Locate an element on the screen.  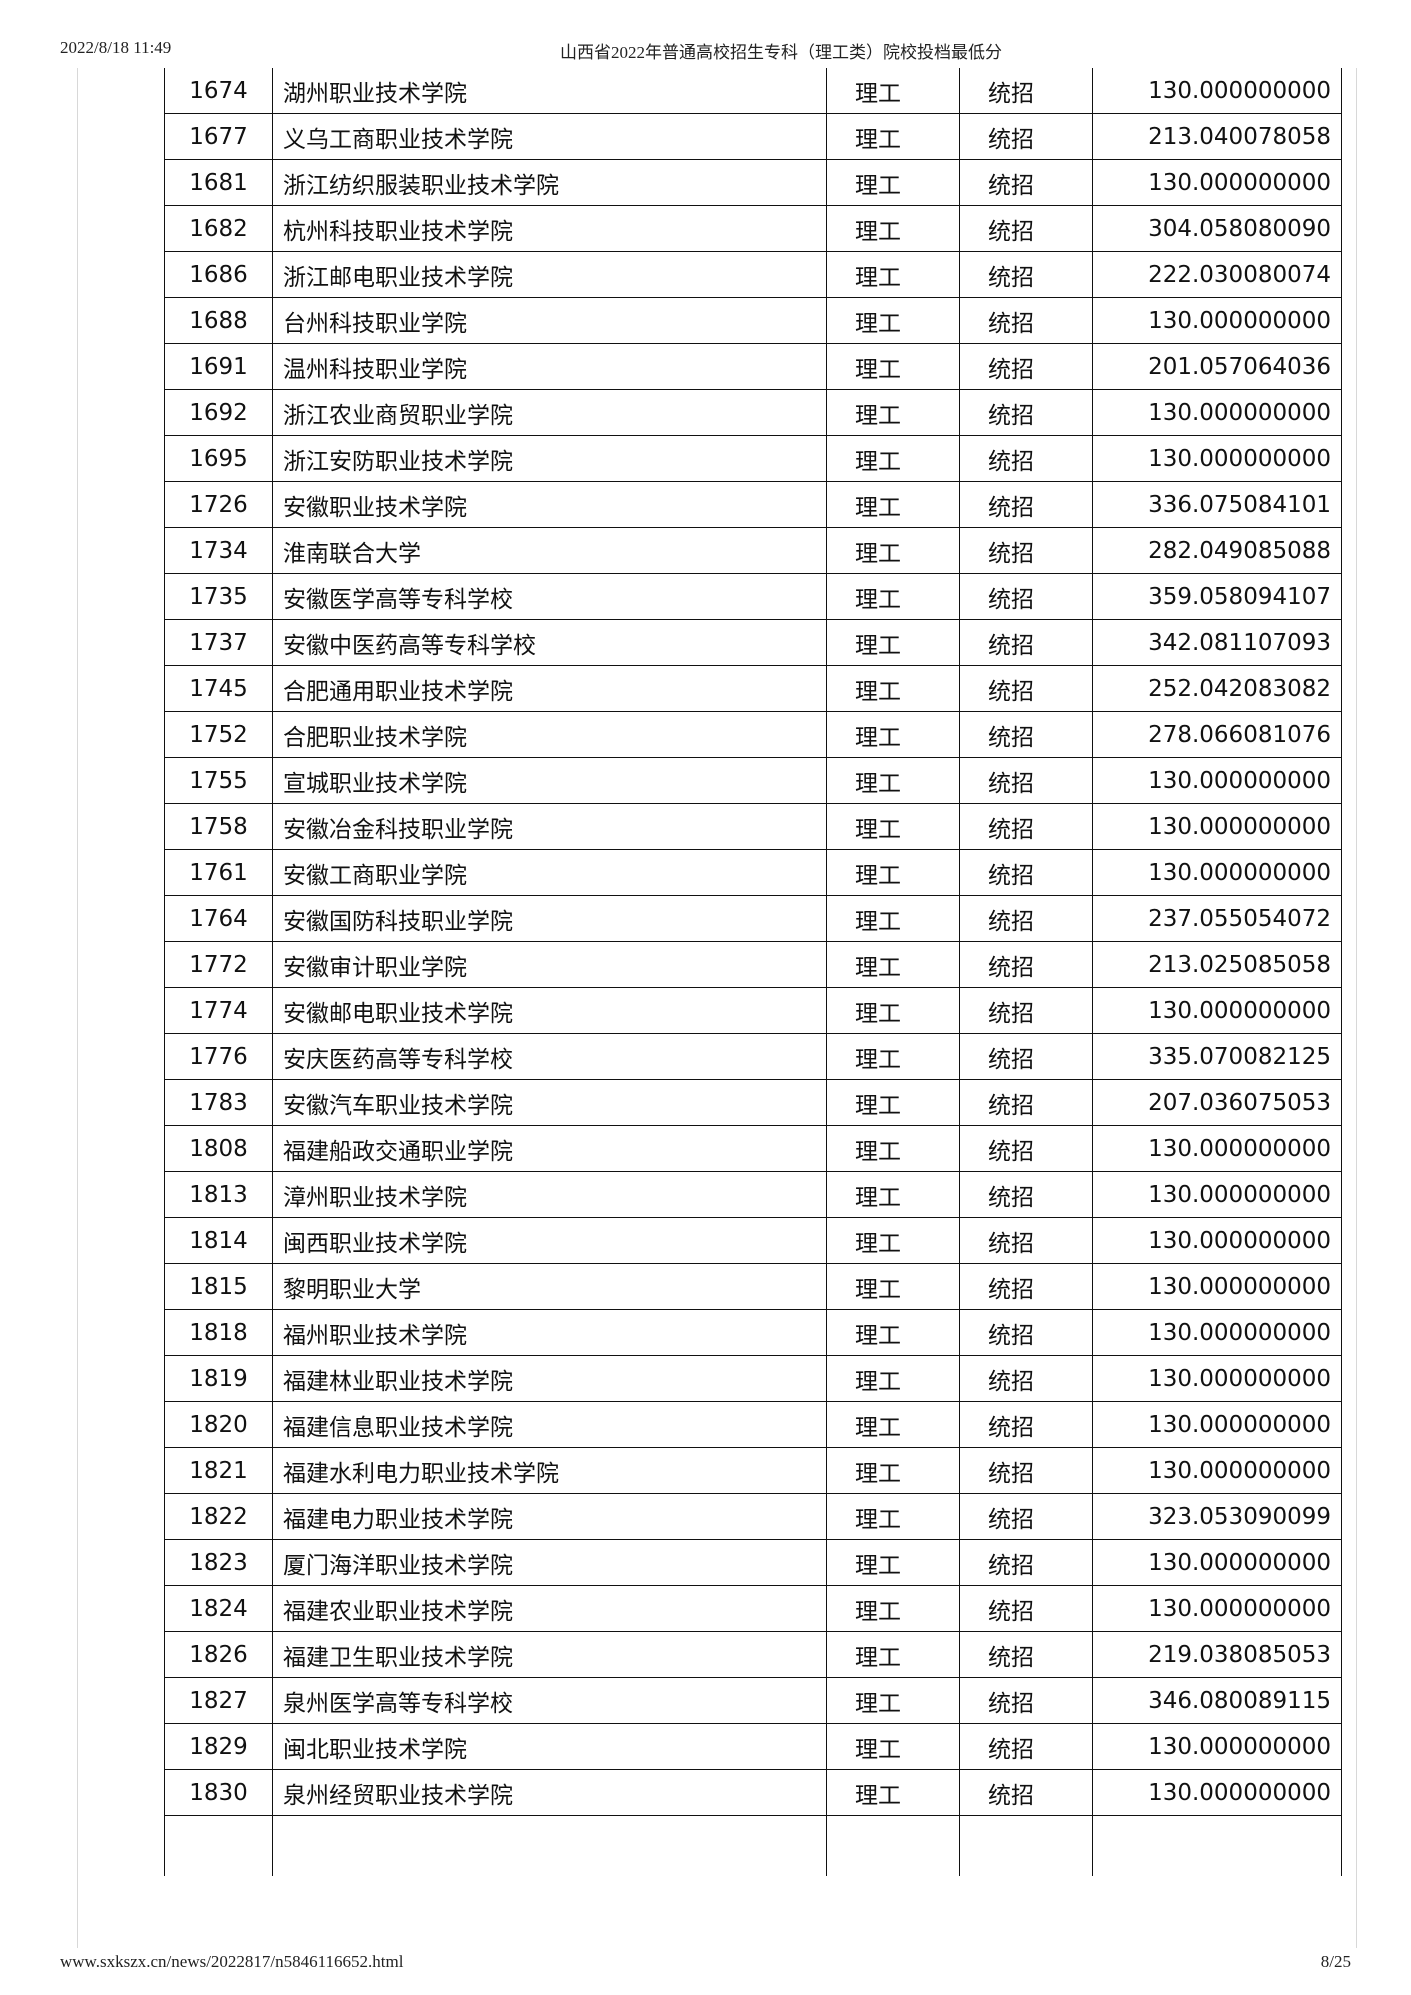
school-code-cell: 1815 is located at coordinates (218, 1286).